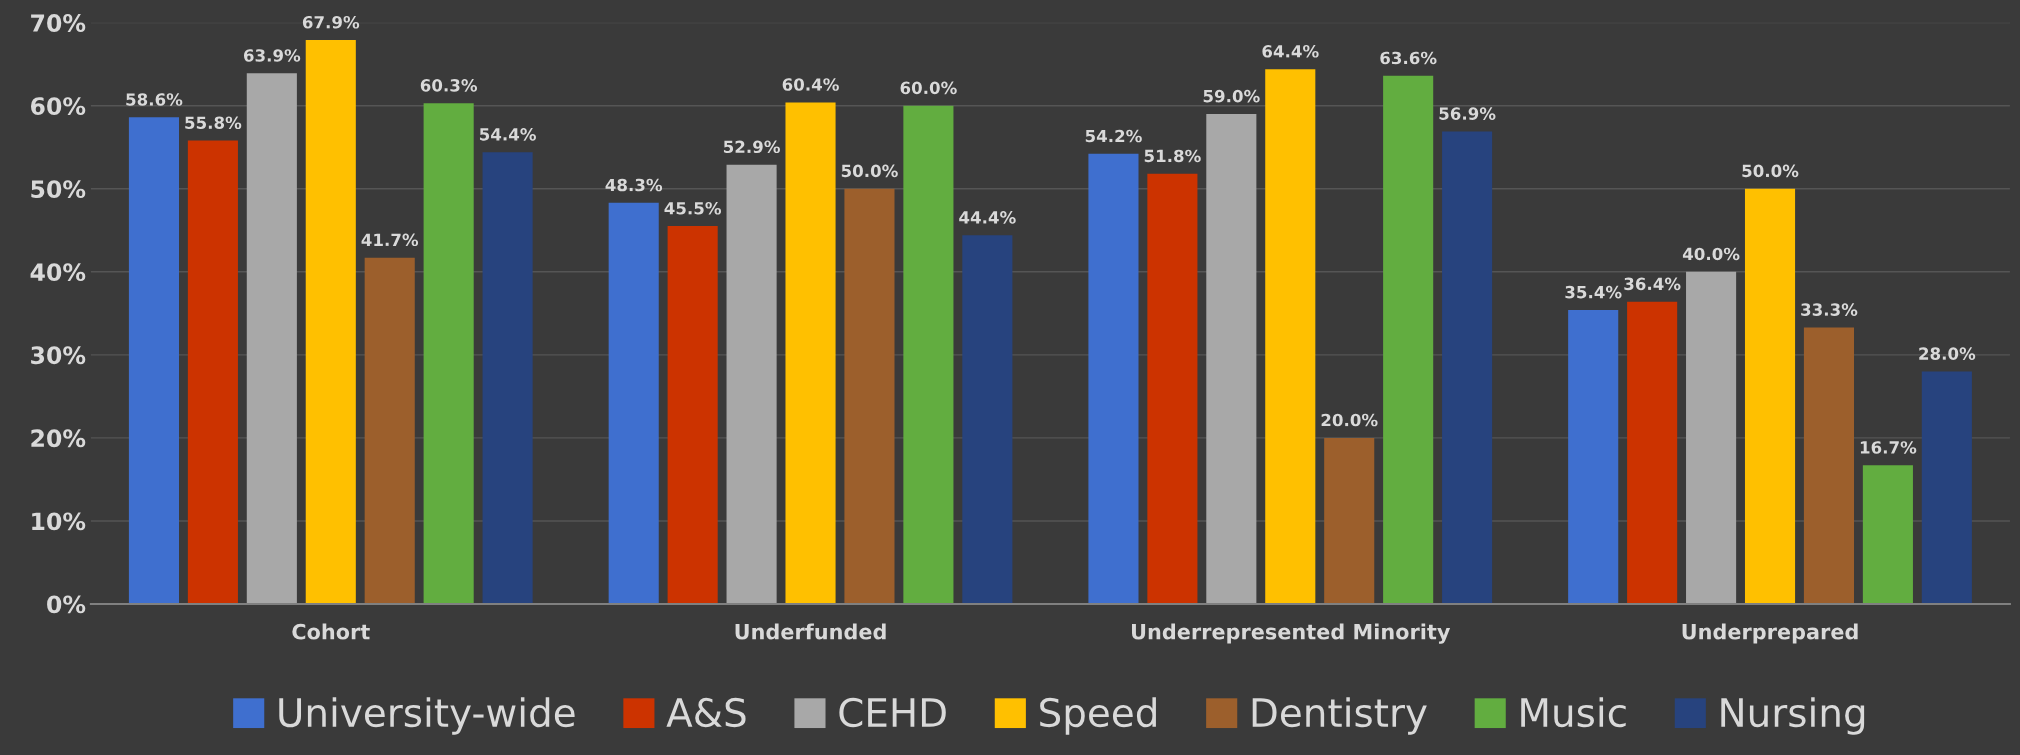 The width and height of the screenshot is (2020, 755). What do you see at coordinates (1593, 292) in the screenshot?
I see `data-label: 35.4%` at bounding box center [1593, 292].